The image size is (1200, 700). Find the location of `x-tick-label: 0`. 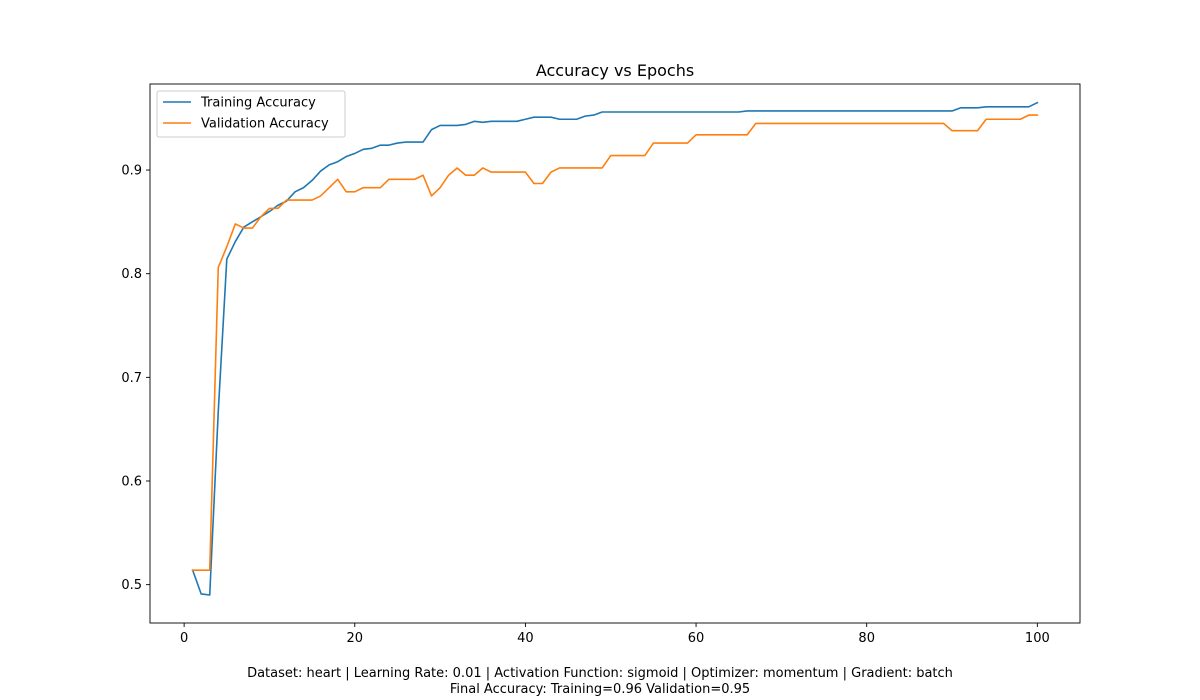

x-tick-label: 0 is located at coordinates (184, 638).